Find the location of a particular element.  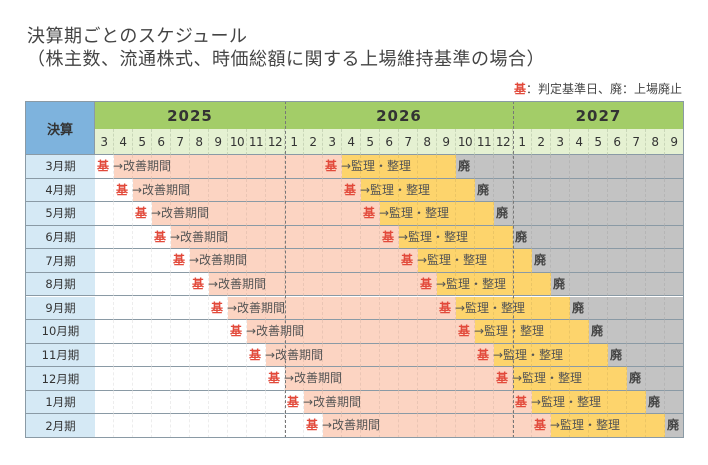

page-subtitle: （株主数、流通株式、時価総額に関する上場維持基準の場合） is located at coordinates (286, 59).